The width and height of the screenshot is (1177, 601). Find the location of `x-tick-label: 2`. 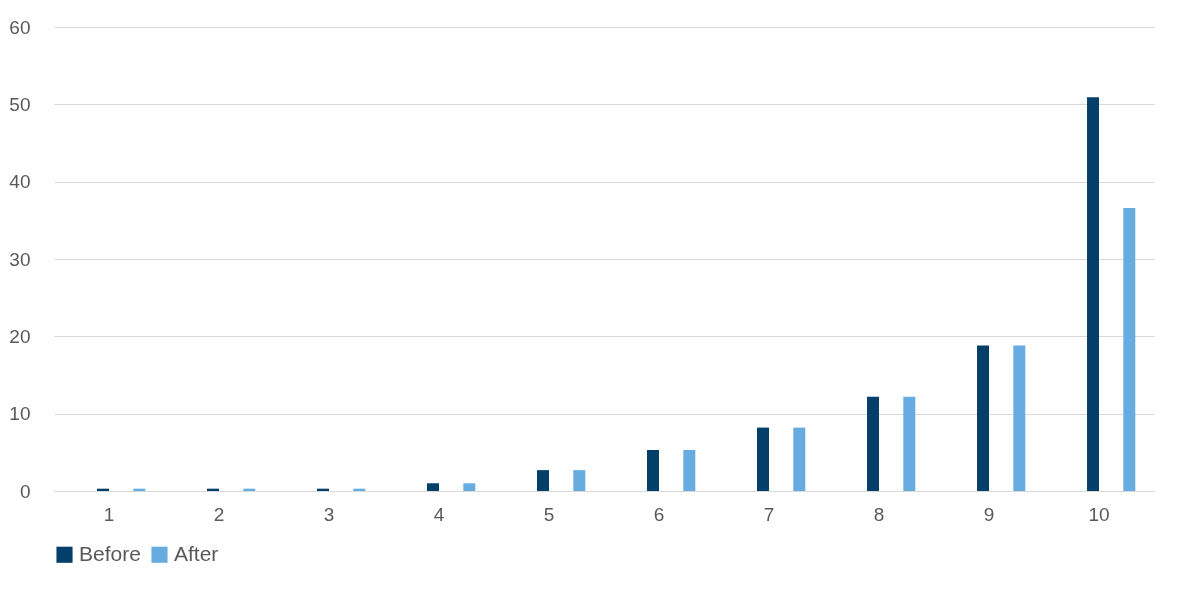

x-tick-label: 2 is located at coordinates (219, 514).